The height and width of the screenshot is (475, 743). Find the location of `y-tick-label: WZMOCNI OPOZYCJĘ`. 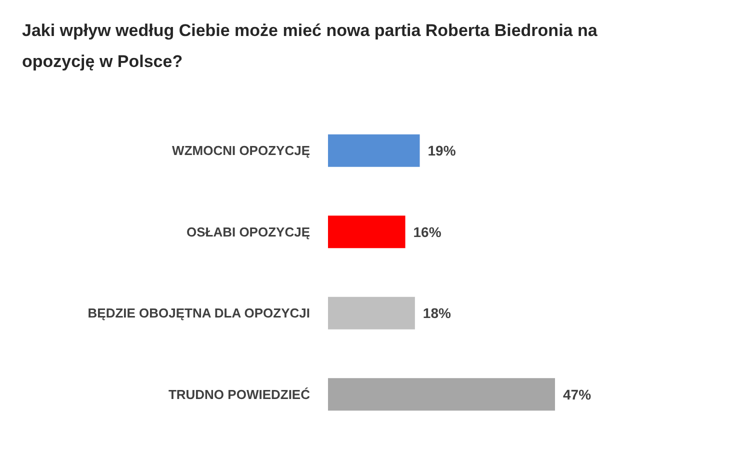

y-tick-label: WZMOCNI OPOZYCJĘ is located at coordinates (241, 150).